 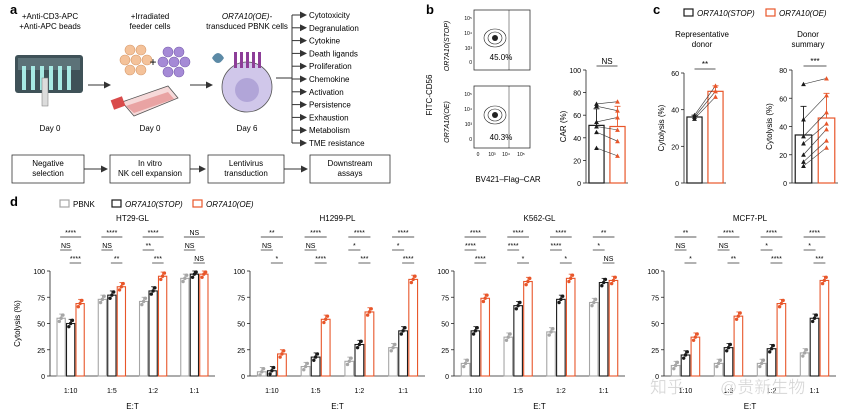 I want to click on flow-ylabel: FITC-CD56, so click(x=429, y=94).